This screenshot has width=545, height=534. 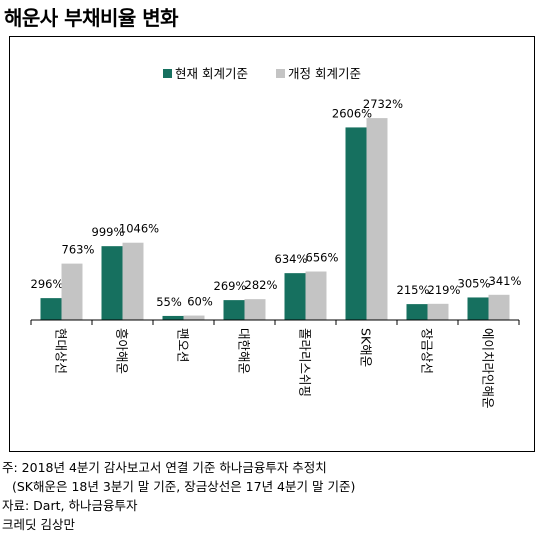 What do you see at coordinates (261, 285) in the screenshot?
I see `data-label-revised: 282%` at bounding box center [261, 285].